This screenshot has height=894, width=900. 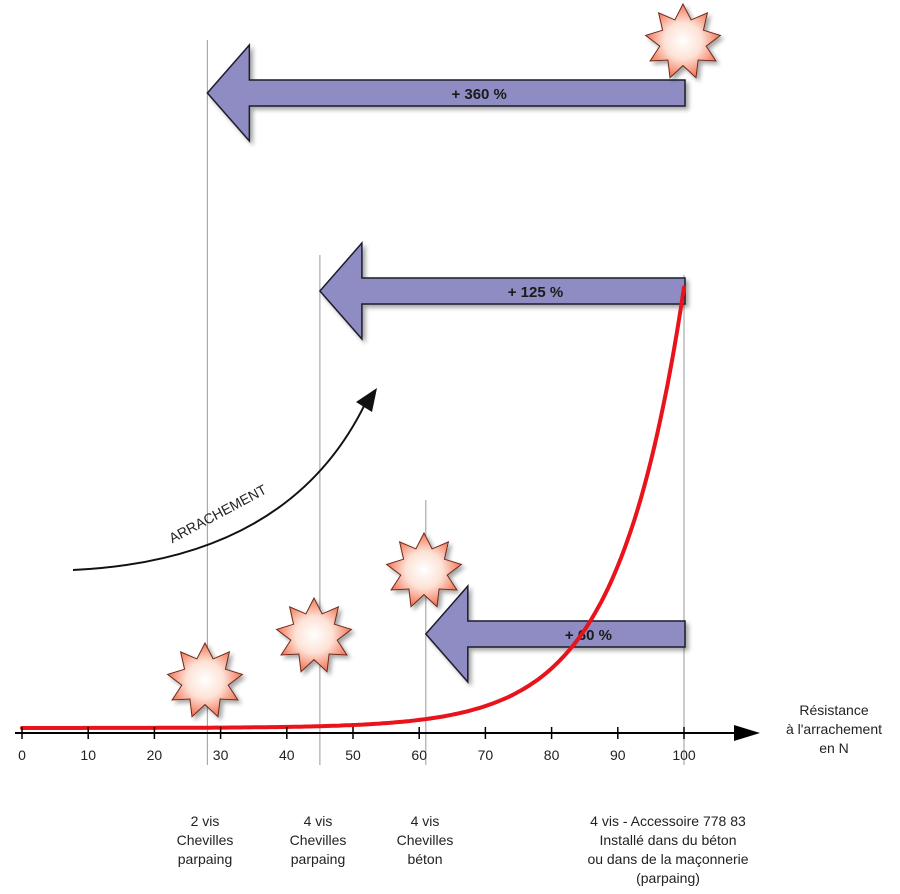 What do you see at coordinates (535, 292) in the screenshot?
I see `improvement-label: + 125 %` at bounding box center [535, 292].